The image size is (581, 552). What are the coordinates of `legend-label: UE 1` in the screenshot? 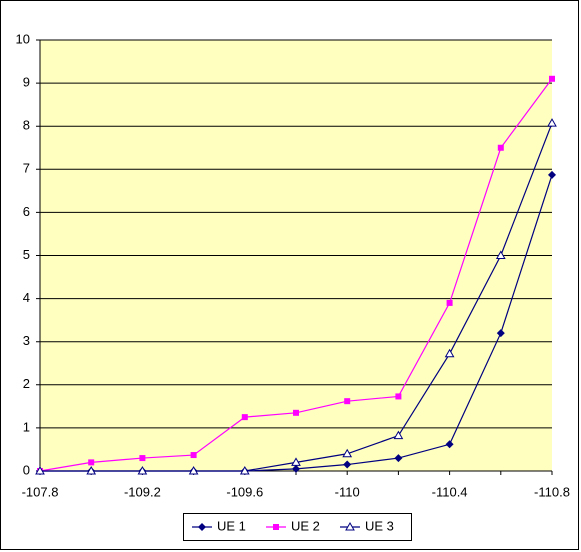 It's located at (231, 525).